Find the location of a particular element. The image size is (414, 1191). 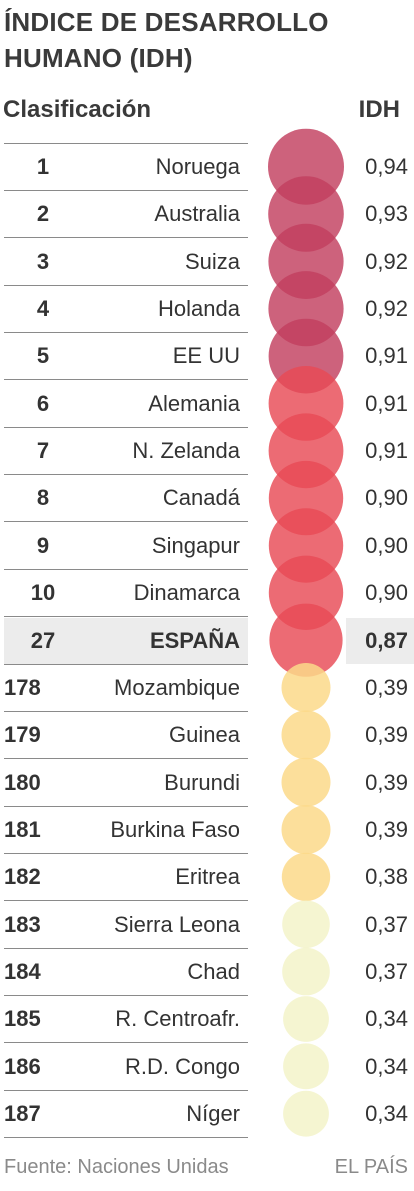

country-cell: R. Centroafr. is located at coordinates (177, 1019).